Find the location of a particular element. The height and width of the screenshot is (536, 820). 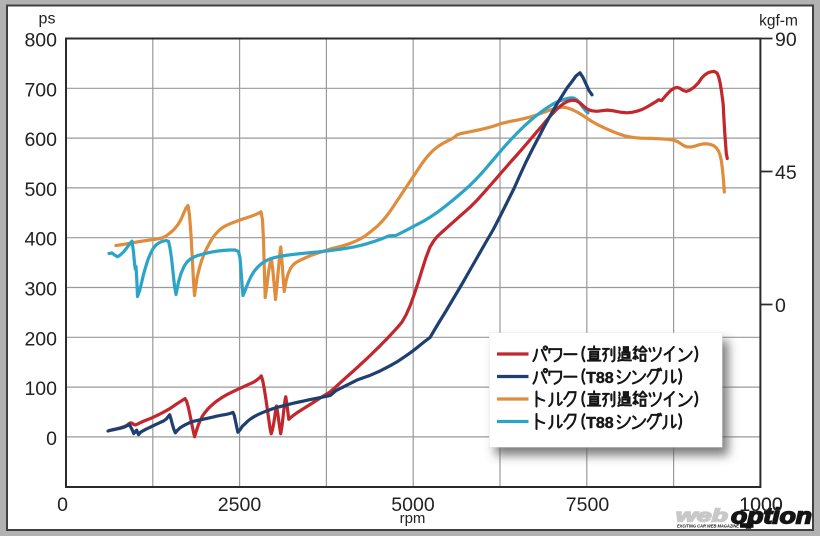

svg-text: 5000 is located at coordinates (413, 505).